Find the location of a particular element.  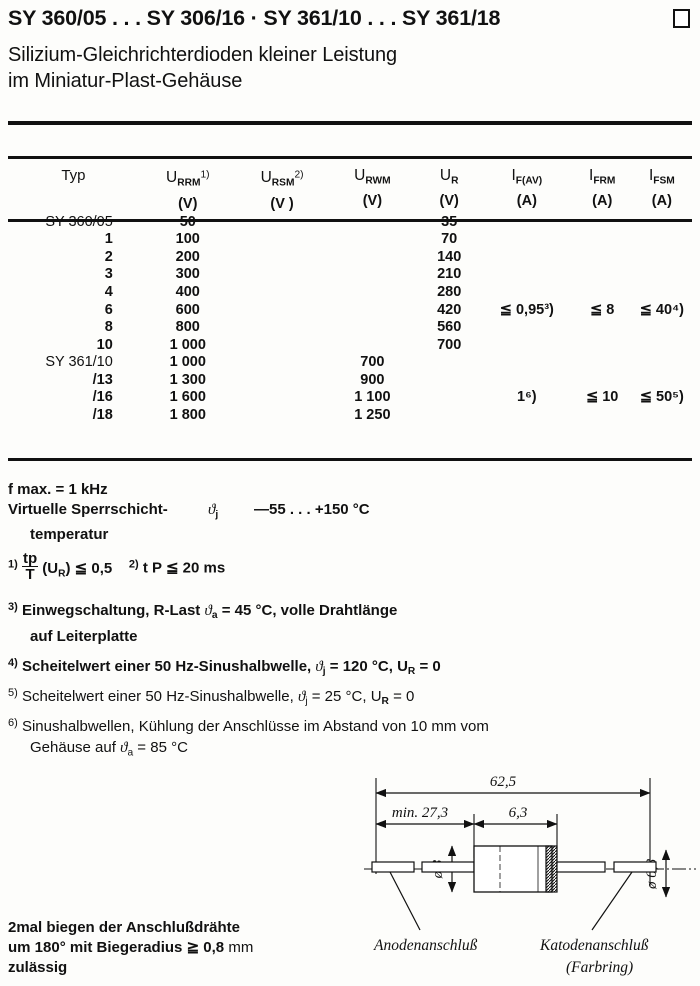

table-row: /18 1 800 1 250 is located at coordinates (350, 416).